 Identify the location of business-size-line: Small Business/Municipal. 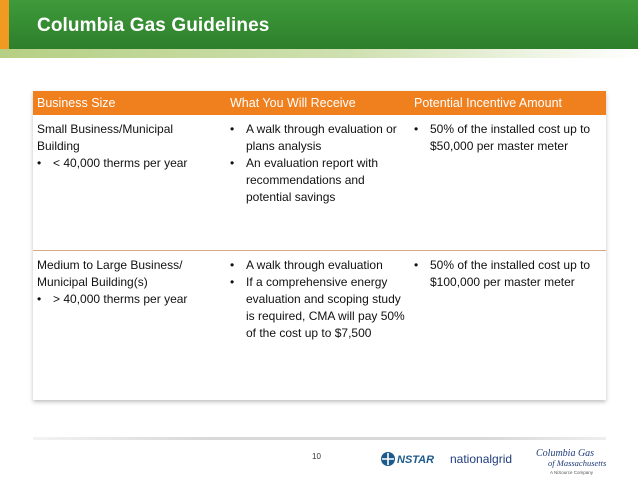
(105, 129).